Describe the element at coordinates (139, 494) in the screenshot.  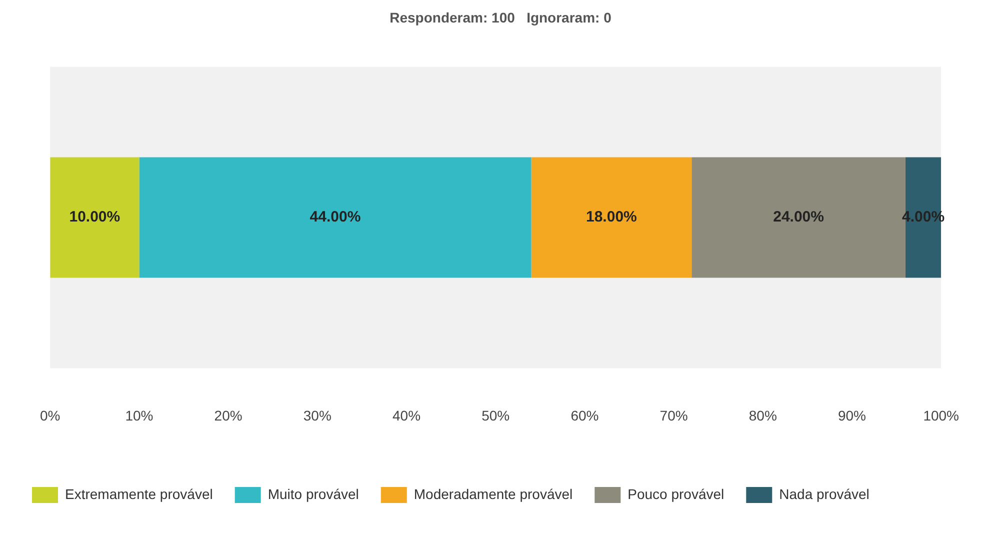
I see `legend-label: Extremamente provável` at that location.